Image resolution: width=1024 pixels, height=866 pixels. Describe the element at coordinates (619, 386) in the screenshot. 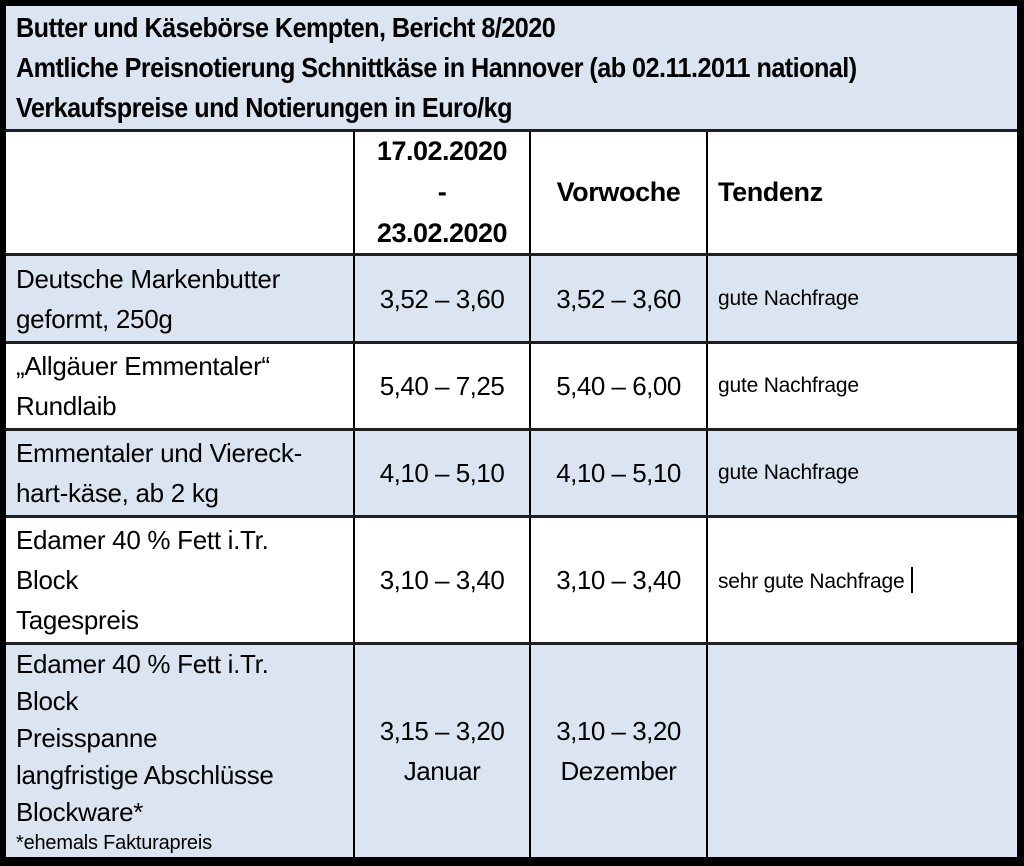

I see `vorwoche-price: 5,40 – 6,00` at that location.